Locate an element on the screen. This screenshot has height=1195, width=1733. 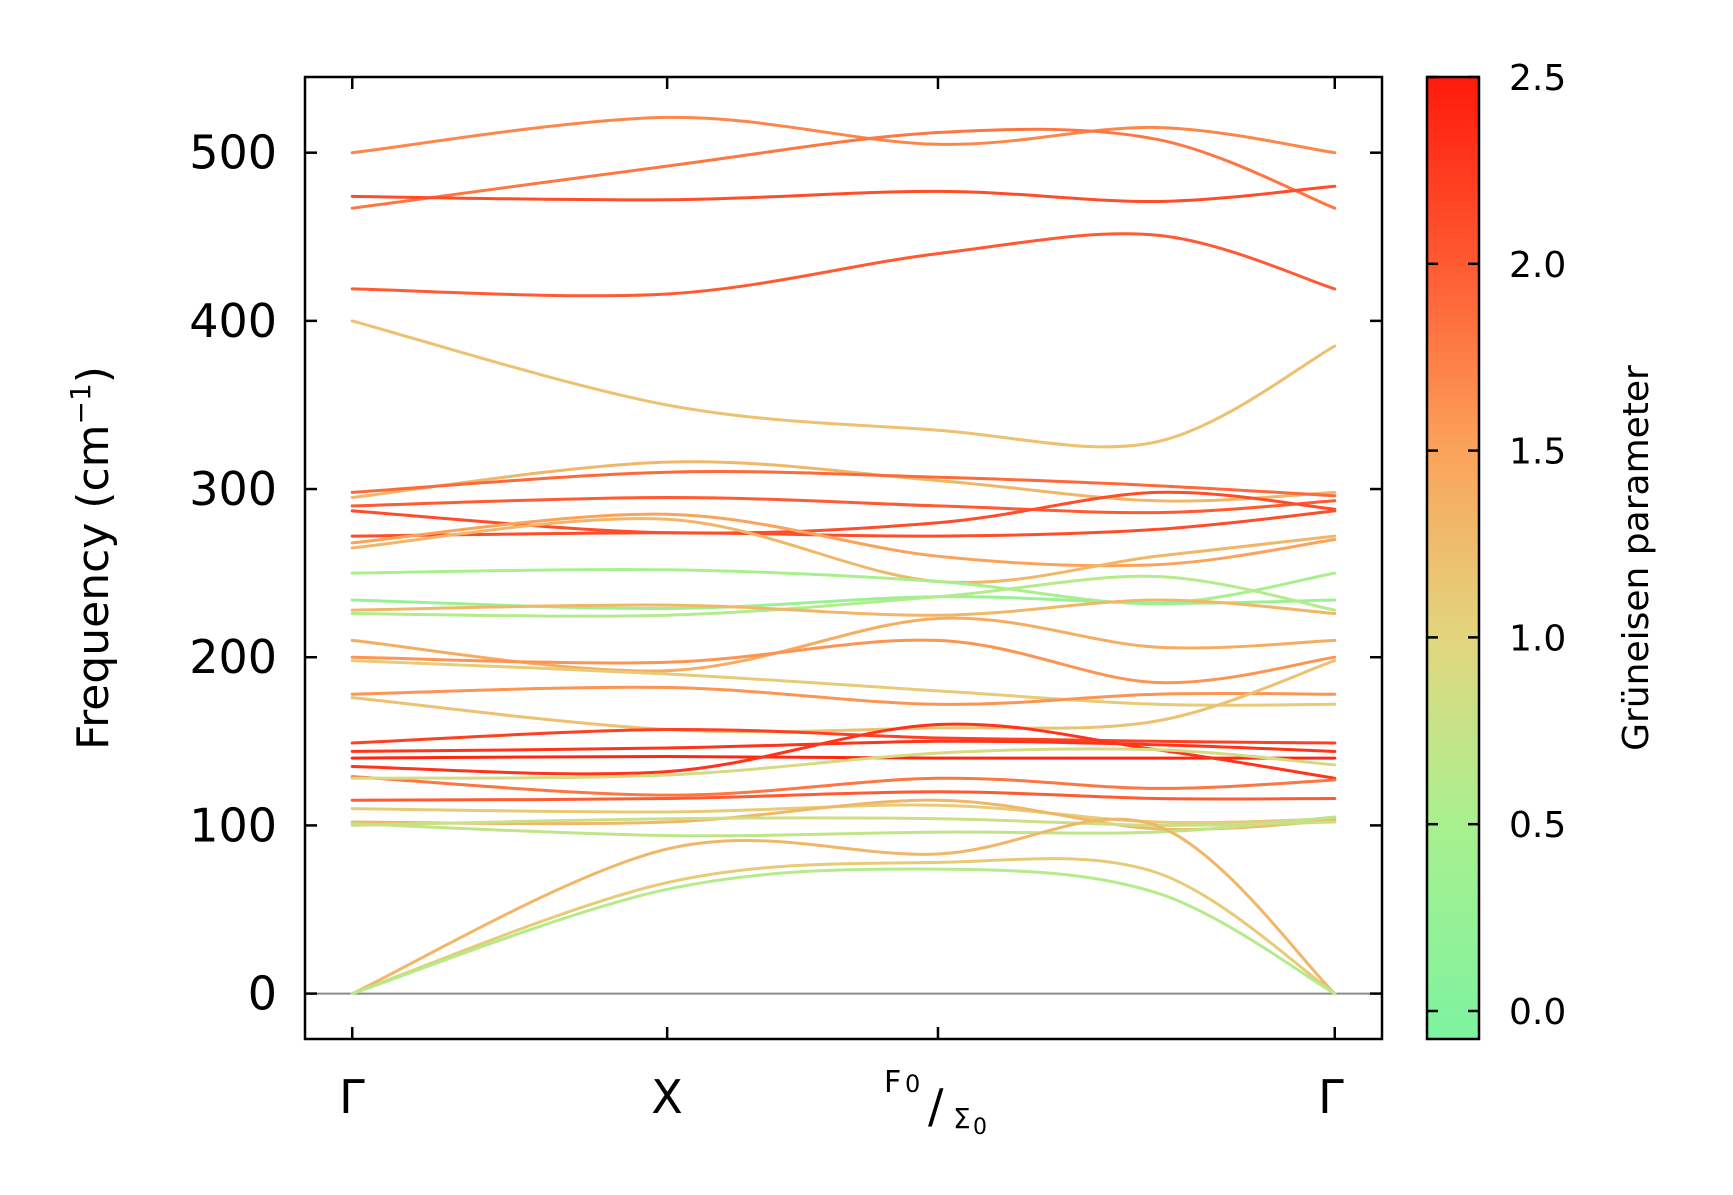
slash-label: / is located at coordinates (936, 1106).